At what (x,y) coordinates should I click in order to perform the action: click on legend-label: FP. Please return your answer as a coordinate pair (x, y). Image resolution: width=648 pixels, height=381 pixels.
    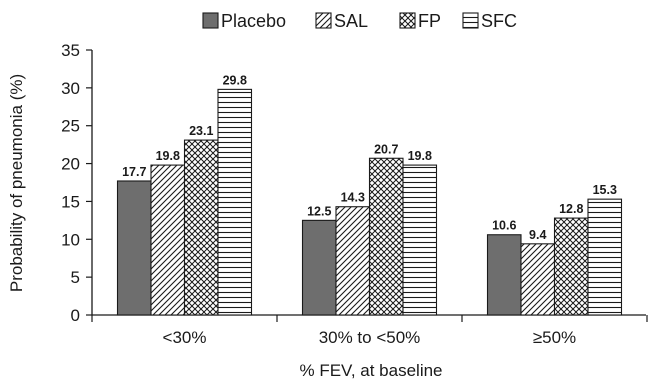
    Looking at the image, I should click on (429, 21).